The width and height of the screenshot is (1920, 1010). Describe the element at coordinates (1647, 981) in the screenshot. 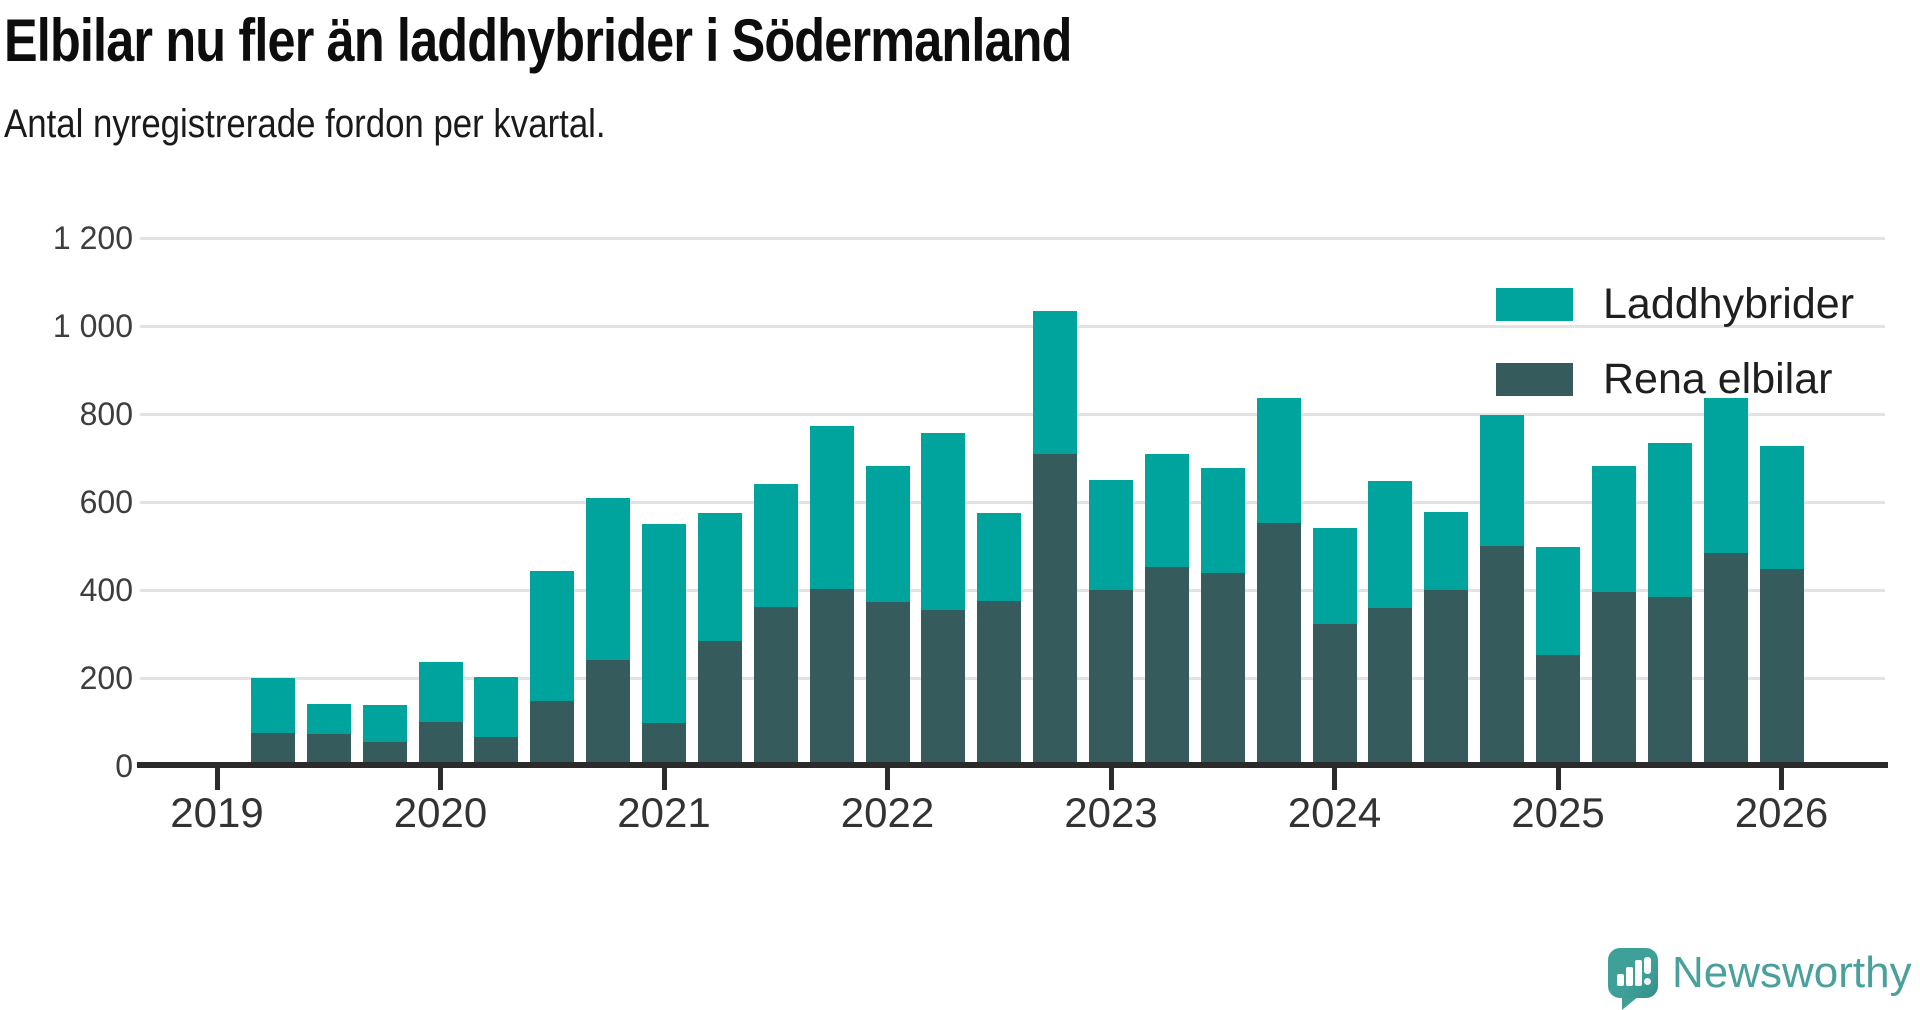

I see `logo-exclamation-dot-icon` at that location.